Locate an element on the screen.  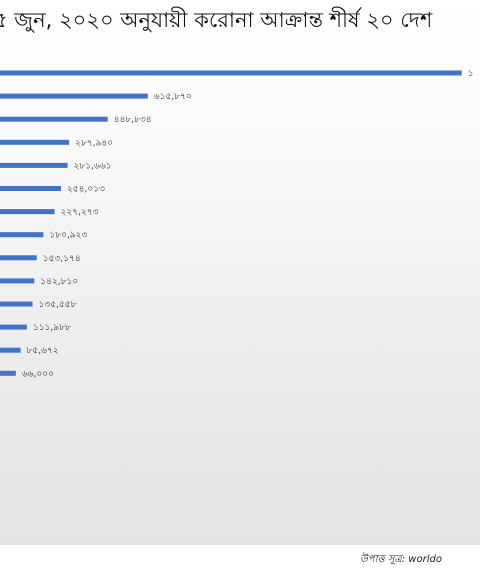
data-label: ৪৪৮,৮৩৪ is located at coordinates (133, 120).